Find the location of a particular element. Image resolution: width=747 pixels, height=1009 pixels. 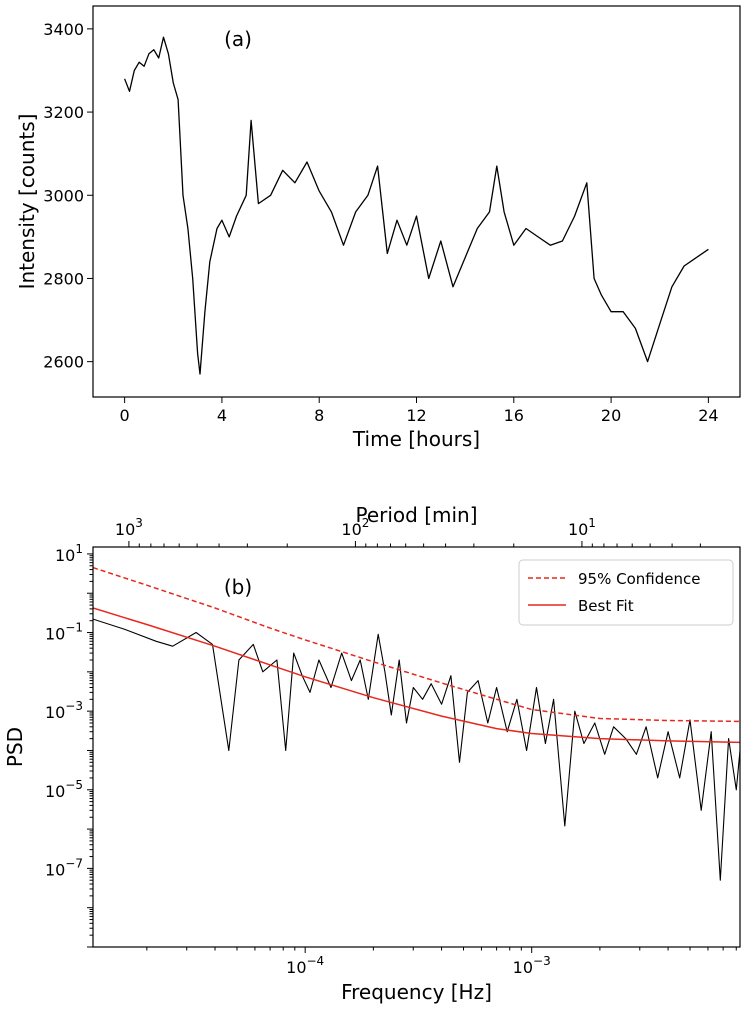

panel-b-top-axis-label: Period [min] is located at coordinates (416, 515).